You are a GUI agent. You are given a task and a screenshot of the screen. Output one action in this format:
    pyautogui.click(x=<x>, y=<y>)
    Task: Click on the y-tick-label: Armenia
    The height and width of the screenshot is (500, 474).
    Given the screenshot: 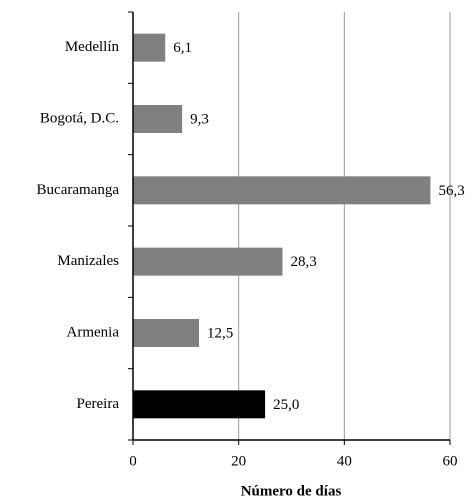 What is the action you would take?
    pyautogui.click(x=93, y=332)
    